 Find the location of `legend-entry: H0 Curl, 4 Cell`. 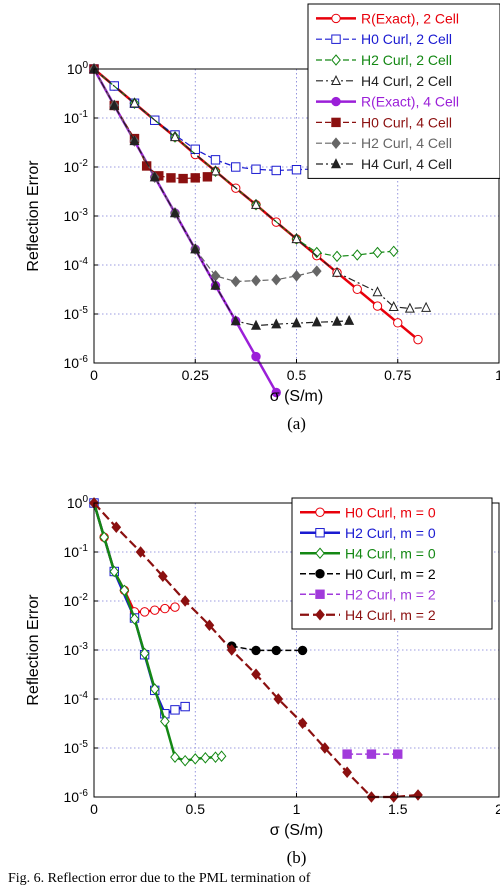

legend-entry: H0 Curl, 4 Cell is located at coordinates (406, 122).